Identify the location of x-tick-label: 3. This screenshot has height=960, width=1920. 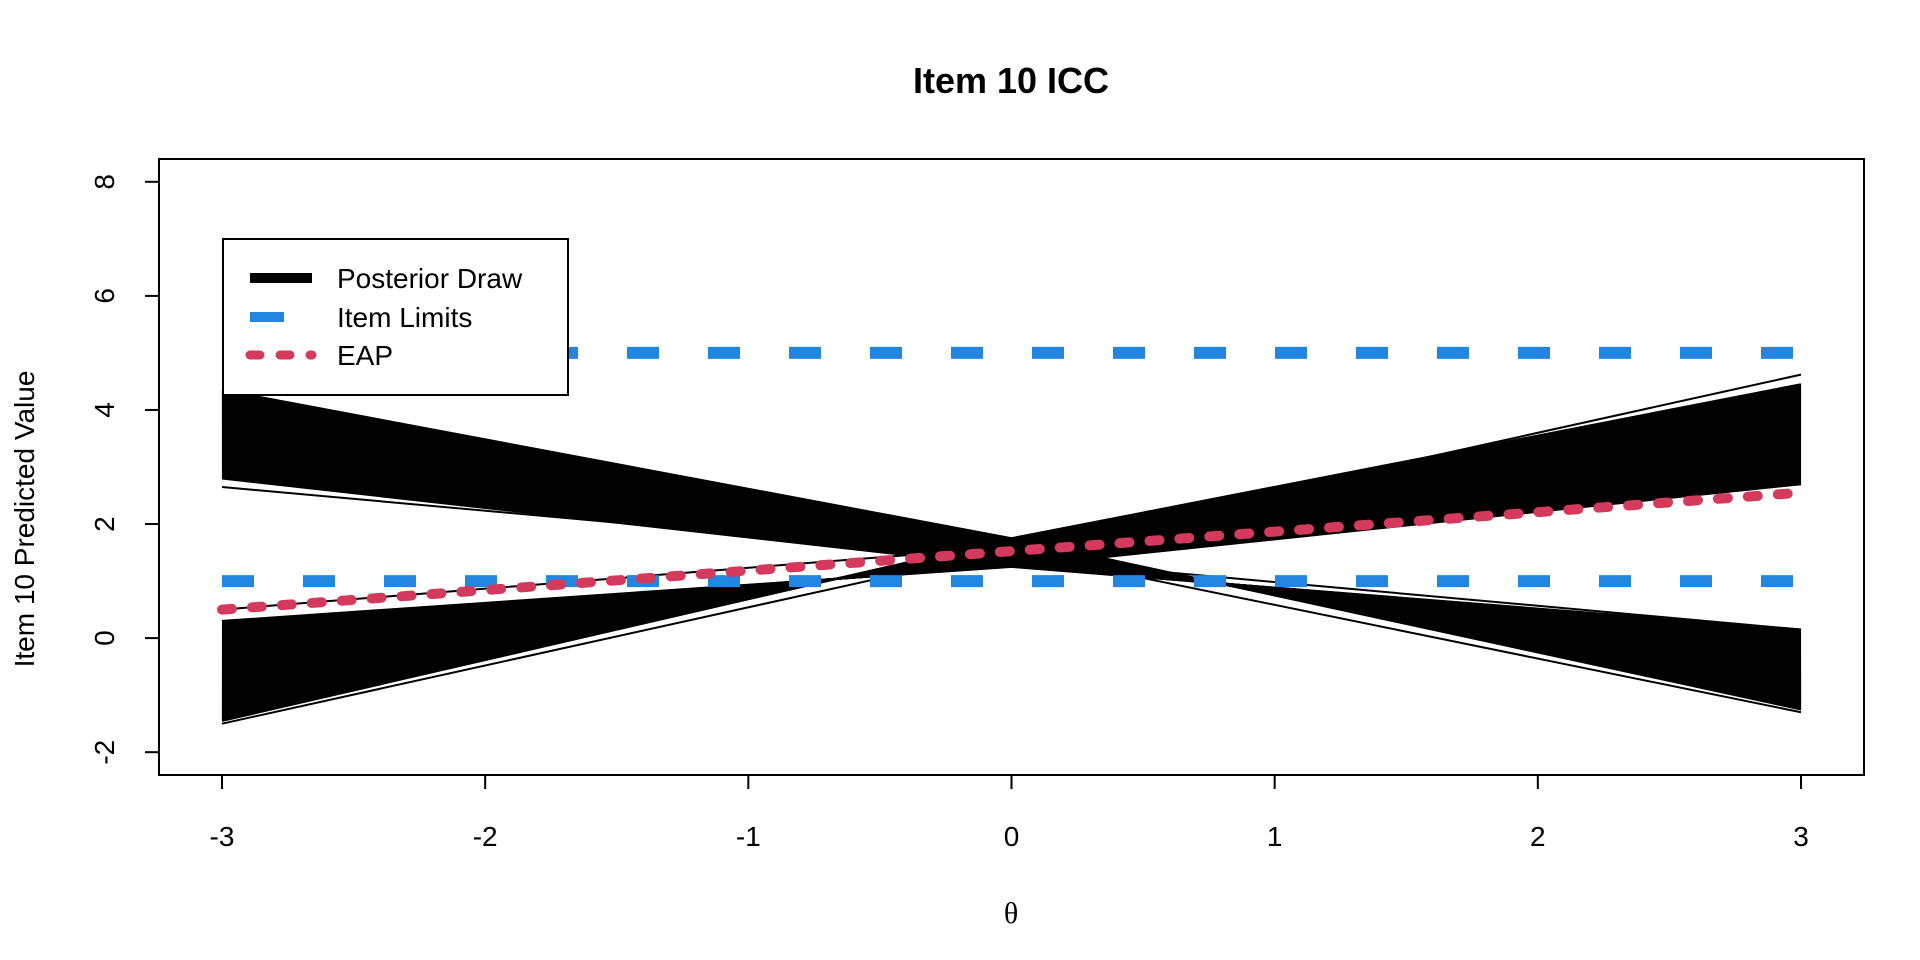
(1801, 836).